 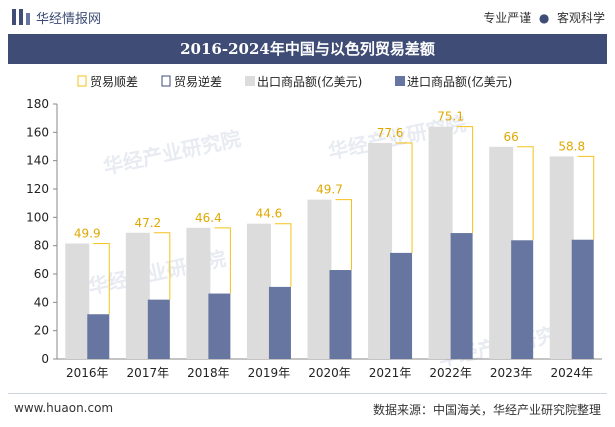 What do you see at coordinates (198, 81) in the screenshot?
I see `legend-label: 贸易逆差` at bounding box center [198, 81].